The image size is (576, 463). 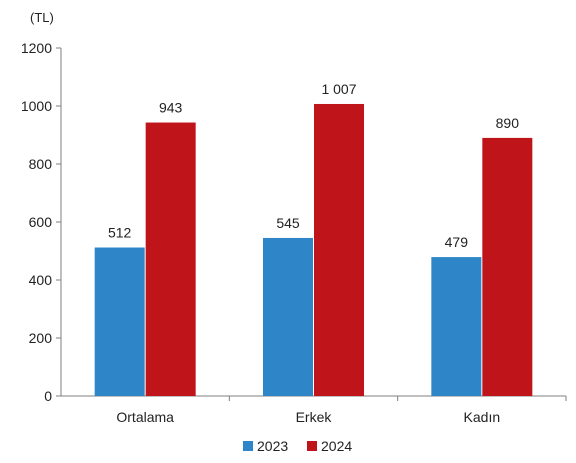 I want to click on data-label-2024: 943, so click(x=171, y=108).